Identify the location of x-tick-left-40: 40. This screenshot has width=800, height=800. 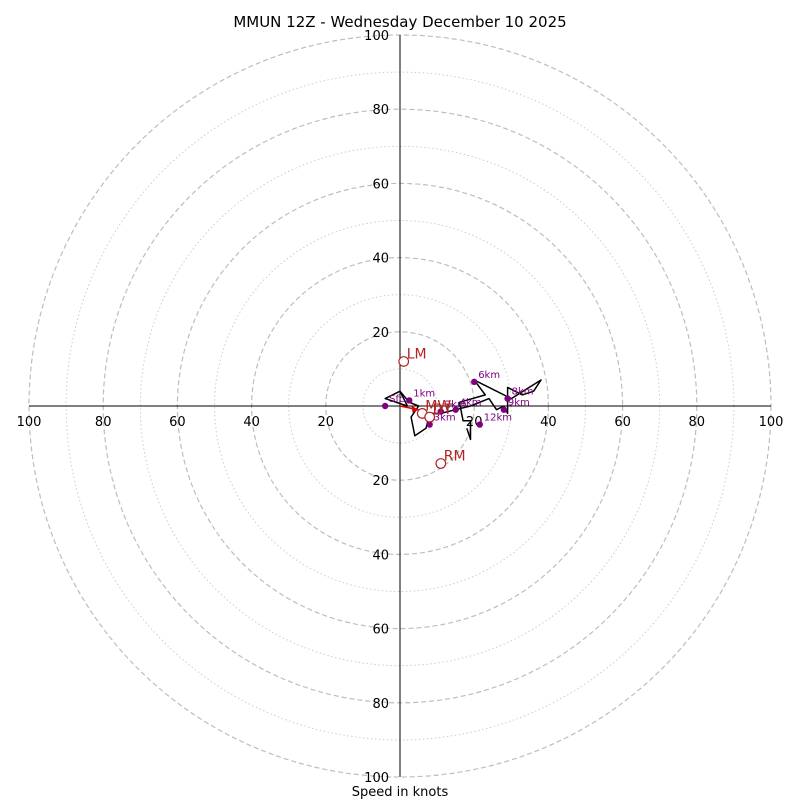
(251, 422).